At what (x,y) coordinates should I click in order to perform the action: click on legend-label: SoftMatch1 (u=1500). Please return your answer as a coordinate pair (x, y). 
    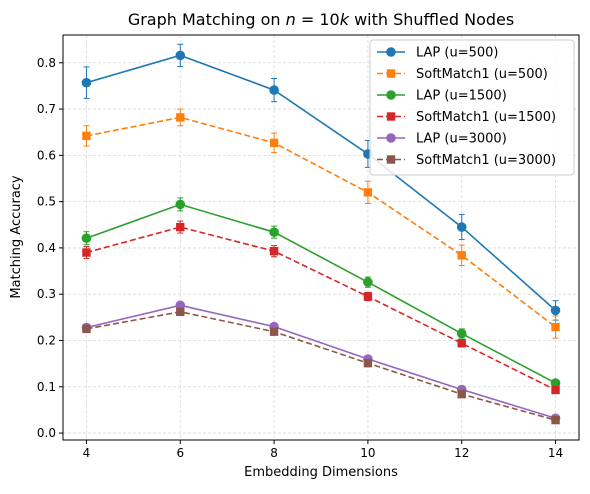
    Looking at the image, I should click on (486, 117).